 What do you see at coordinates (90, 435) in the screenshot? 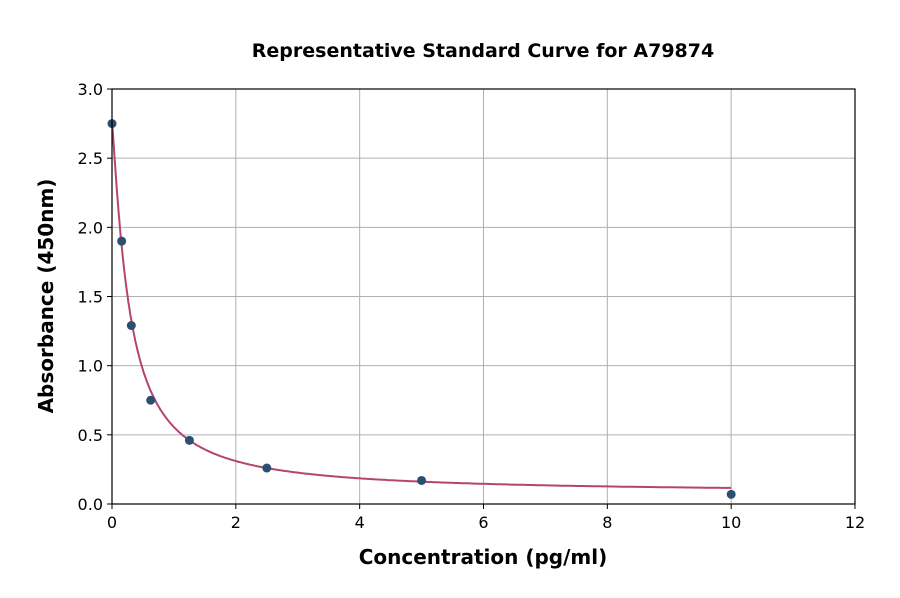
I see `y-tick-label: 0.5` at bounding box center [90, 435].